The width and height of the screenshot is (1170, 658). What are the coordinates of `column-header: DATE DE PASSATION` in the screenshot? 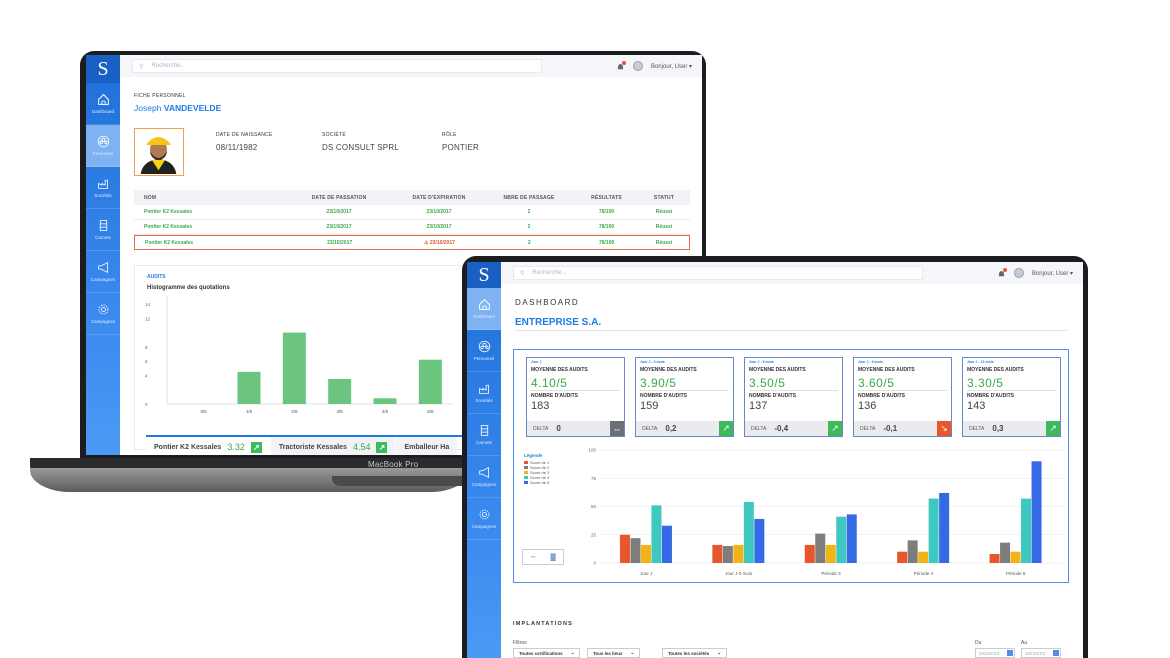 It's located at (339, 197).